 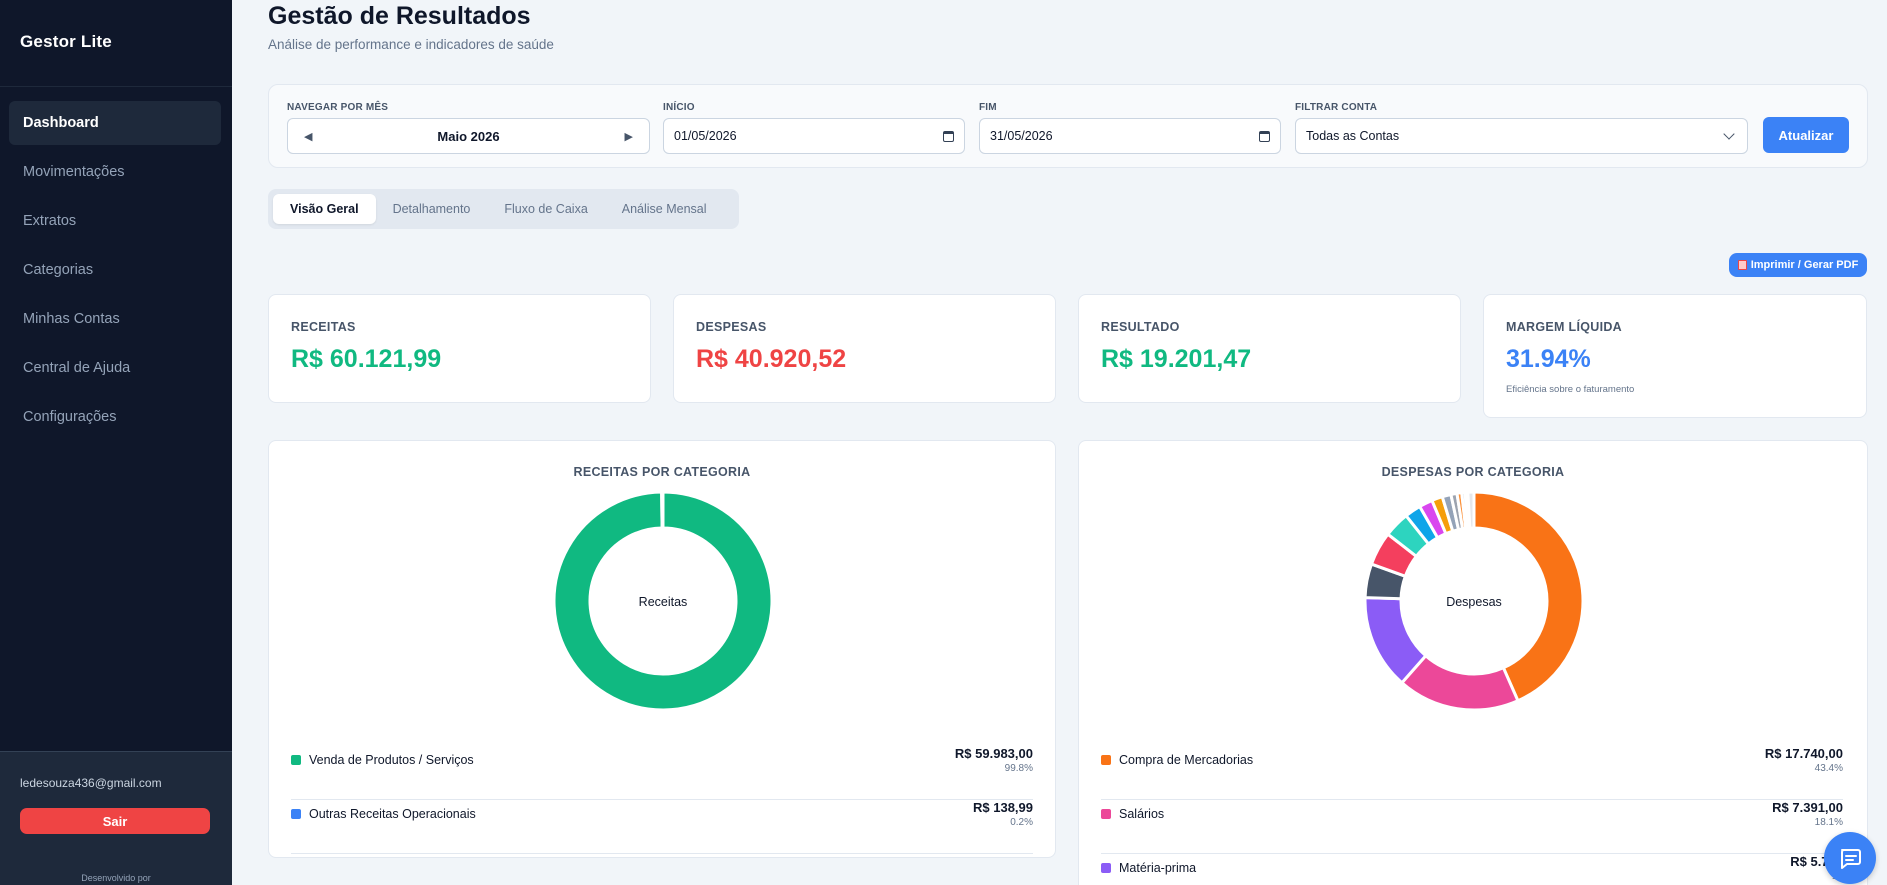 I want to click on tab-detalhamento: Detalhamento, so click(x=431, y=209).